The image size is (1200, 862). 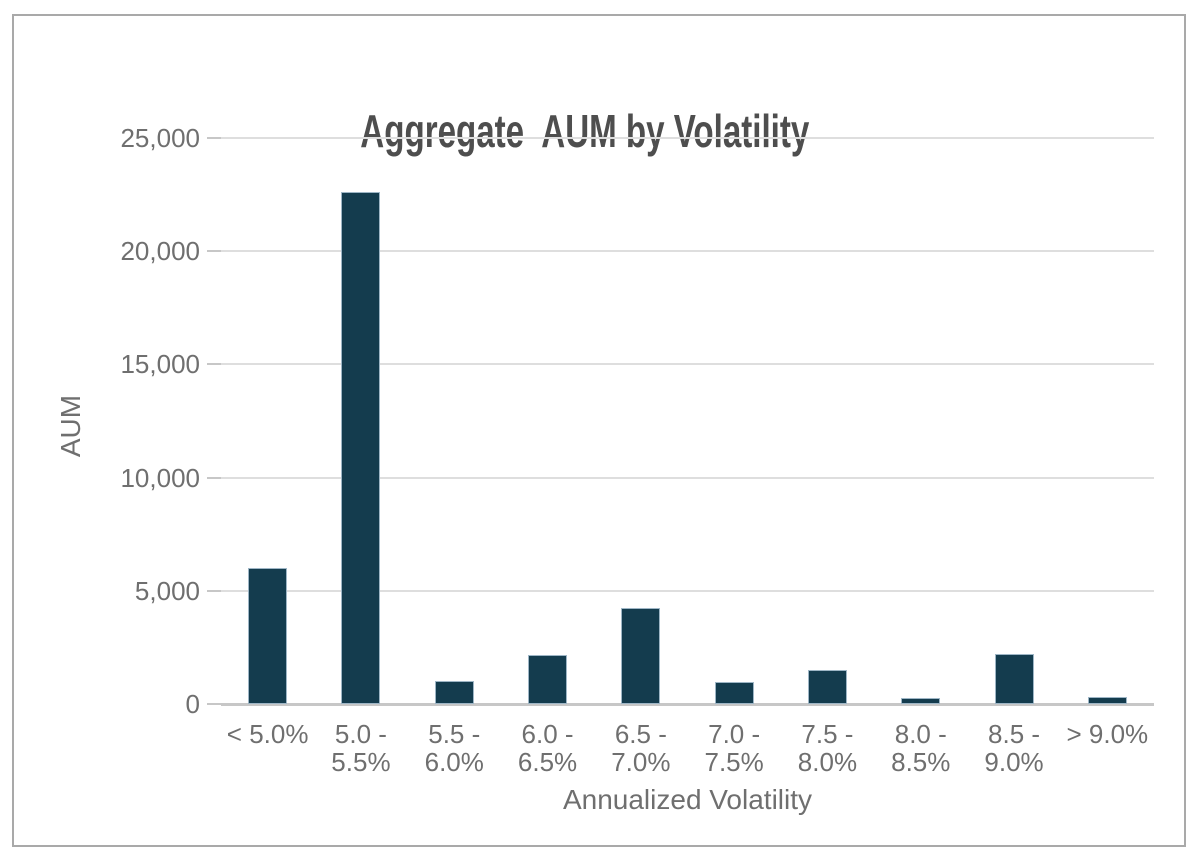 I want to click on chart-title-text: Aggregate AUM by Volatility, so click(x=584, y=131).